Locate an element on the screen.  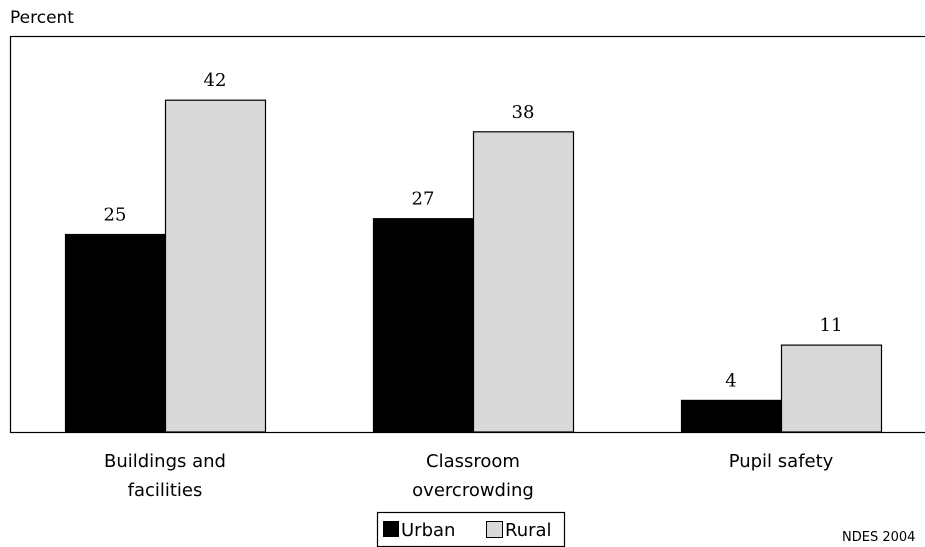
value-label-urban-0: 25 is located at coordinates (115, 215).